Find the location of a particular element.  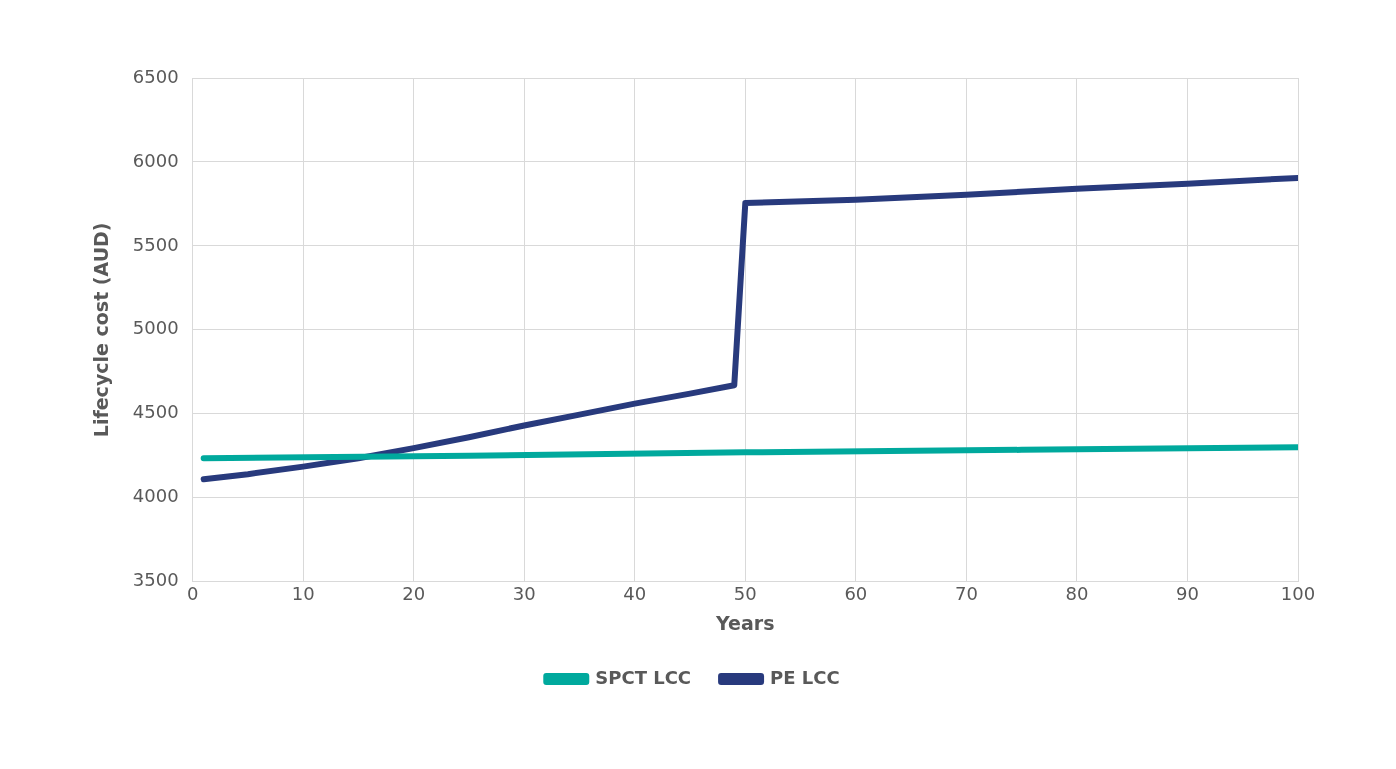

x-axis-title: Years is located at coordinates (745, 622).